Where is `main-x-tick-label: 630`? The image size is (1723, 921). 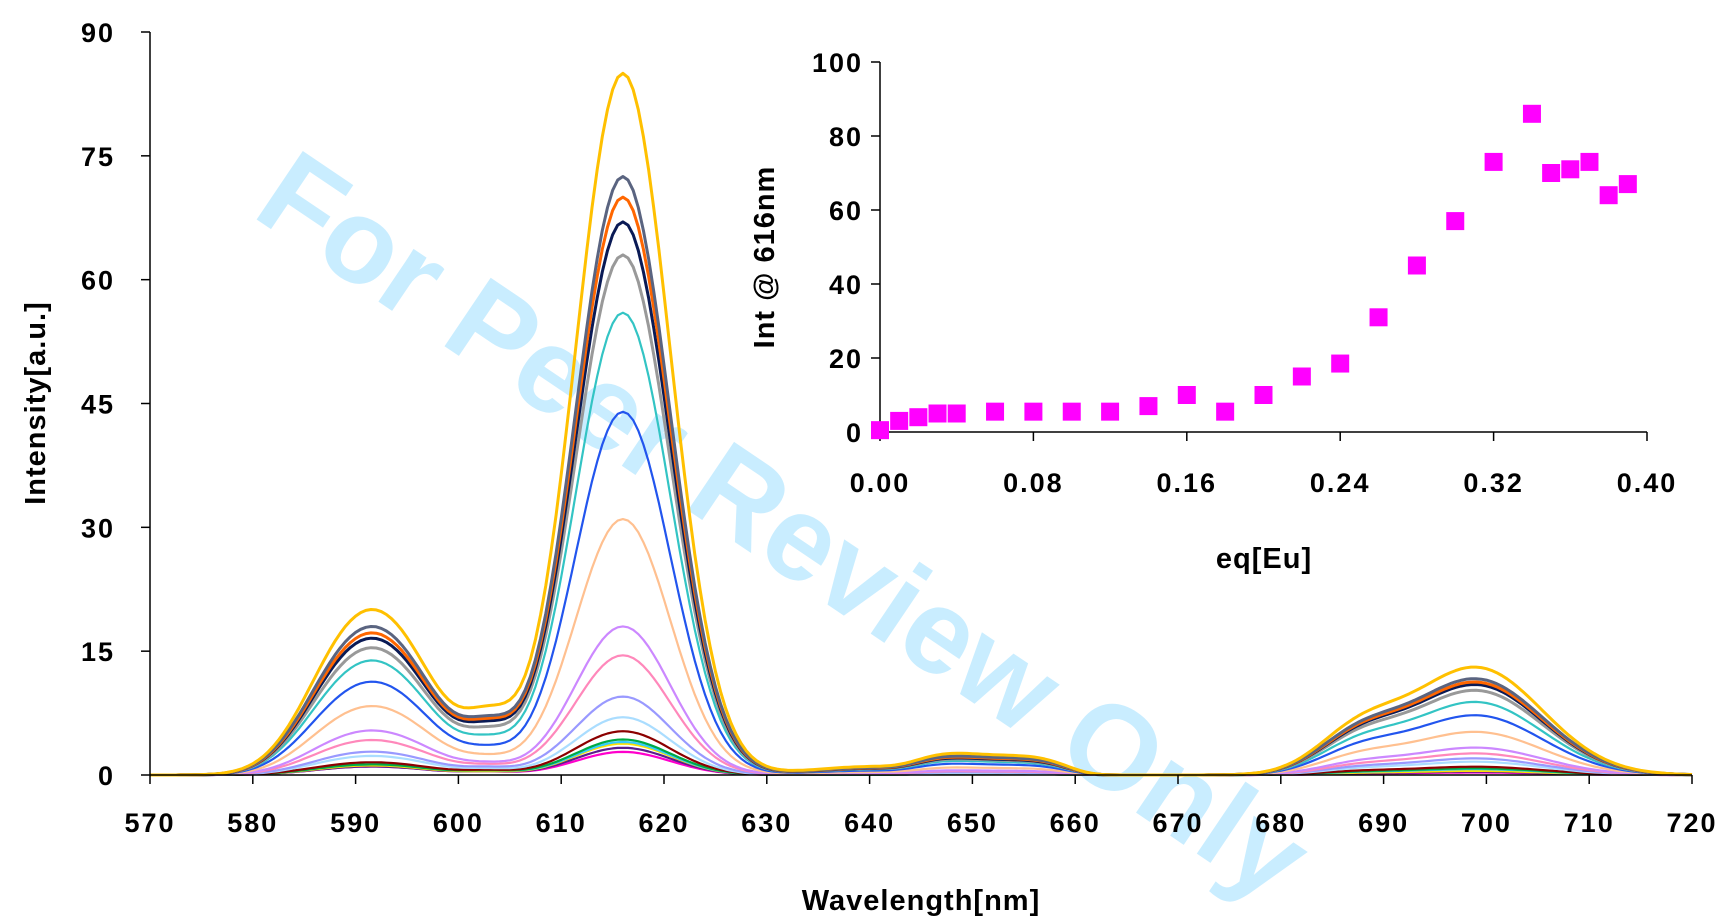 main-x-tick-label: 630 is located at coordinates (766, 823).